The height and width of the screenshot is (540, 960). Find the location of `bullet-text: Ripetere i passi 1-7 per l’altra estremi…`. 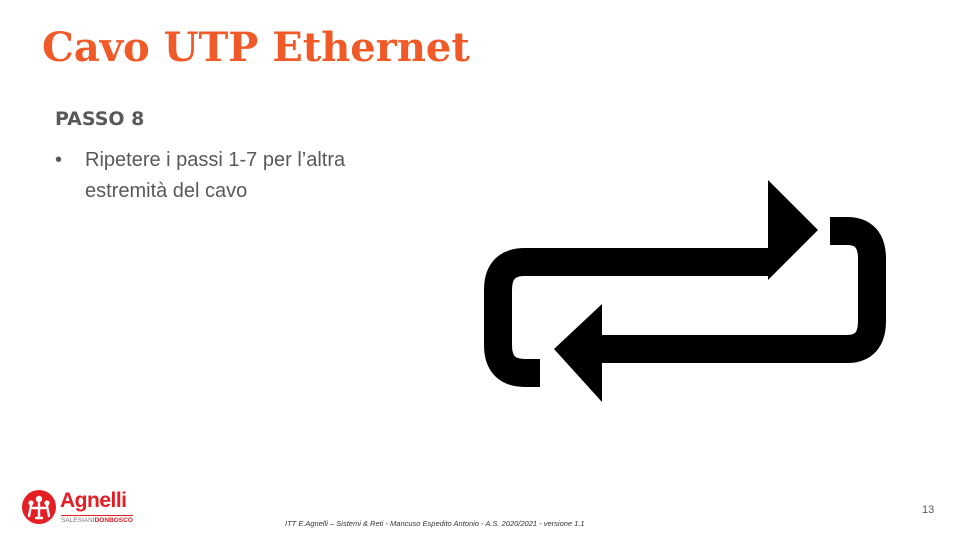

bullet-text: Ripetere i passi 1-7 per l’altra estremi… is located at coordinates (215, 175).